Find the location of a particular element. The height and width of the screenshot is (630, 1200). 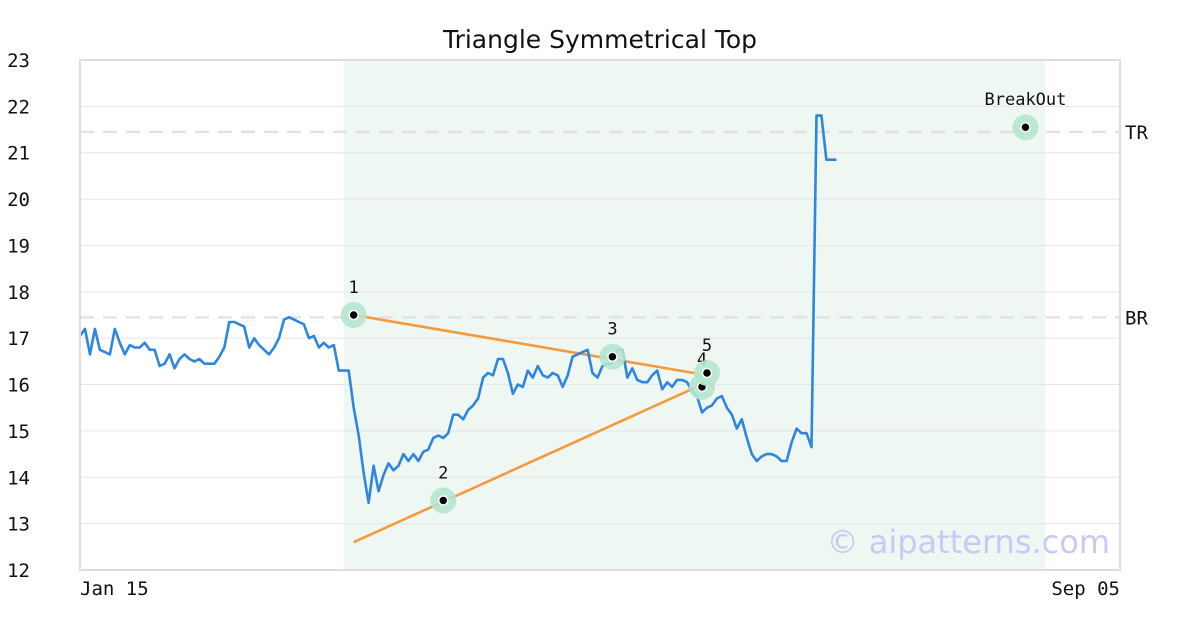

y-tick-label: 14 is located at coordinates (18, 478).